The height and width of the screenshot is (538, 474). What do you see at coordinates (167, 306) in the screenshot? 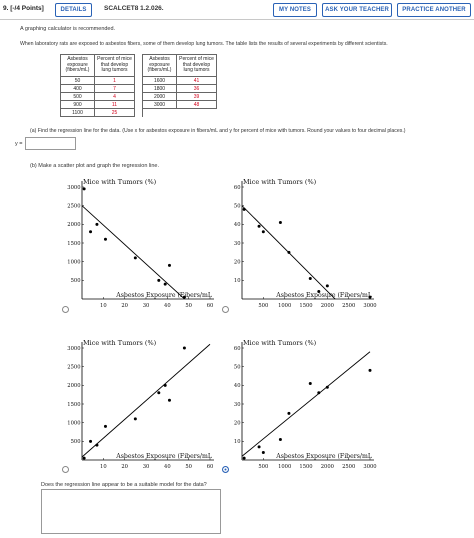
I see `x-tick-label: 40` at bounding box center [167, 306].